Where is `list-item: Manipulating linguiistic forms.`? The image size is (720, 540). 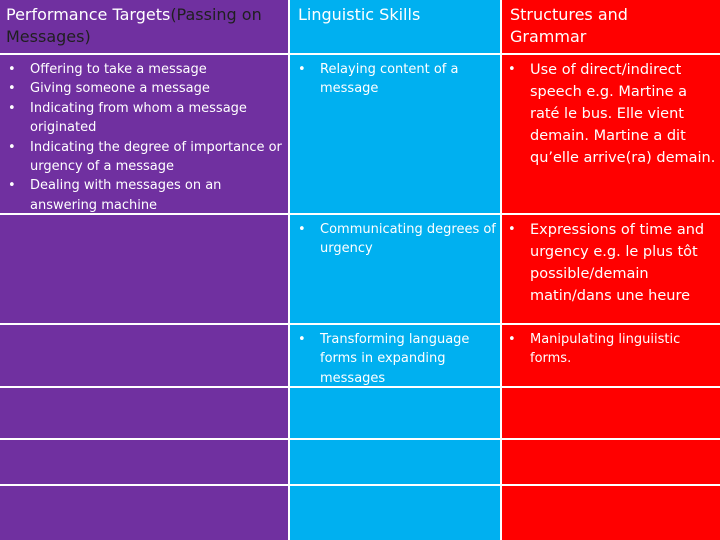 list-item: Manipulating linguiistic forms. is located at coordinates (604, 349).